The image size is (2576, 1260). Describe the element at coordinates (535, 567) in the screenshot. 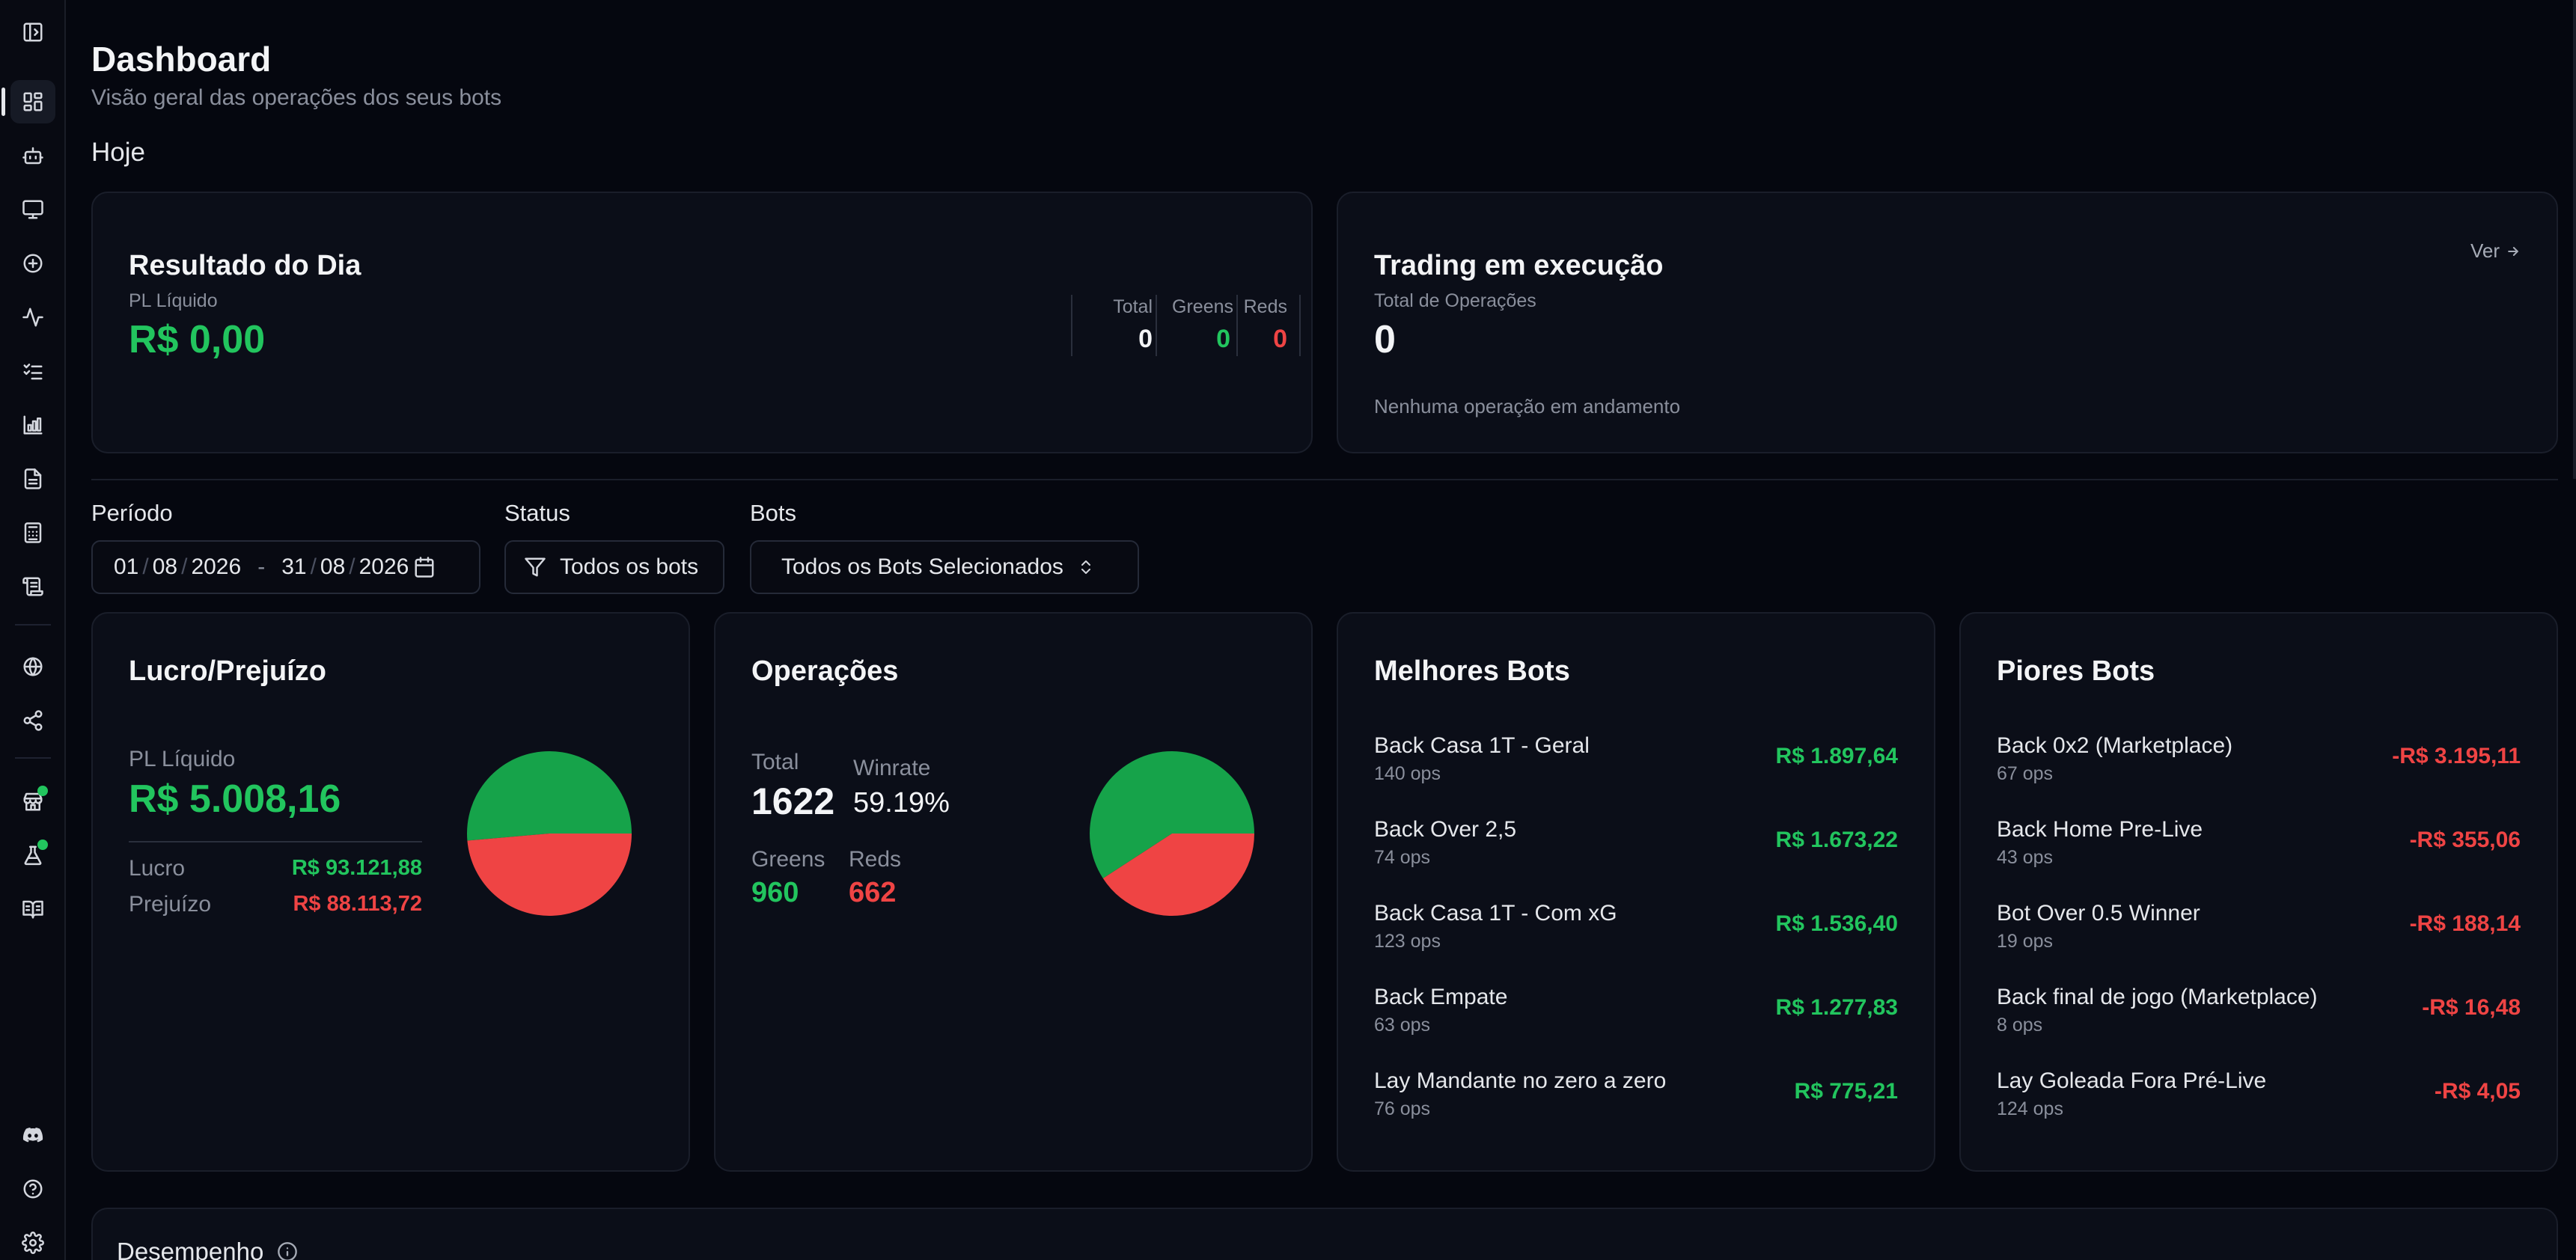

I see `filter-icon` at that location.